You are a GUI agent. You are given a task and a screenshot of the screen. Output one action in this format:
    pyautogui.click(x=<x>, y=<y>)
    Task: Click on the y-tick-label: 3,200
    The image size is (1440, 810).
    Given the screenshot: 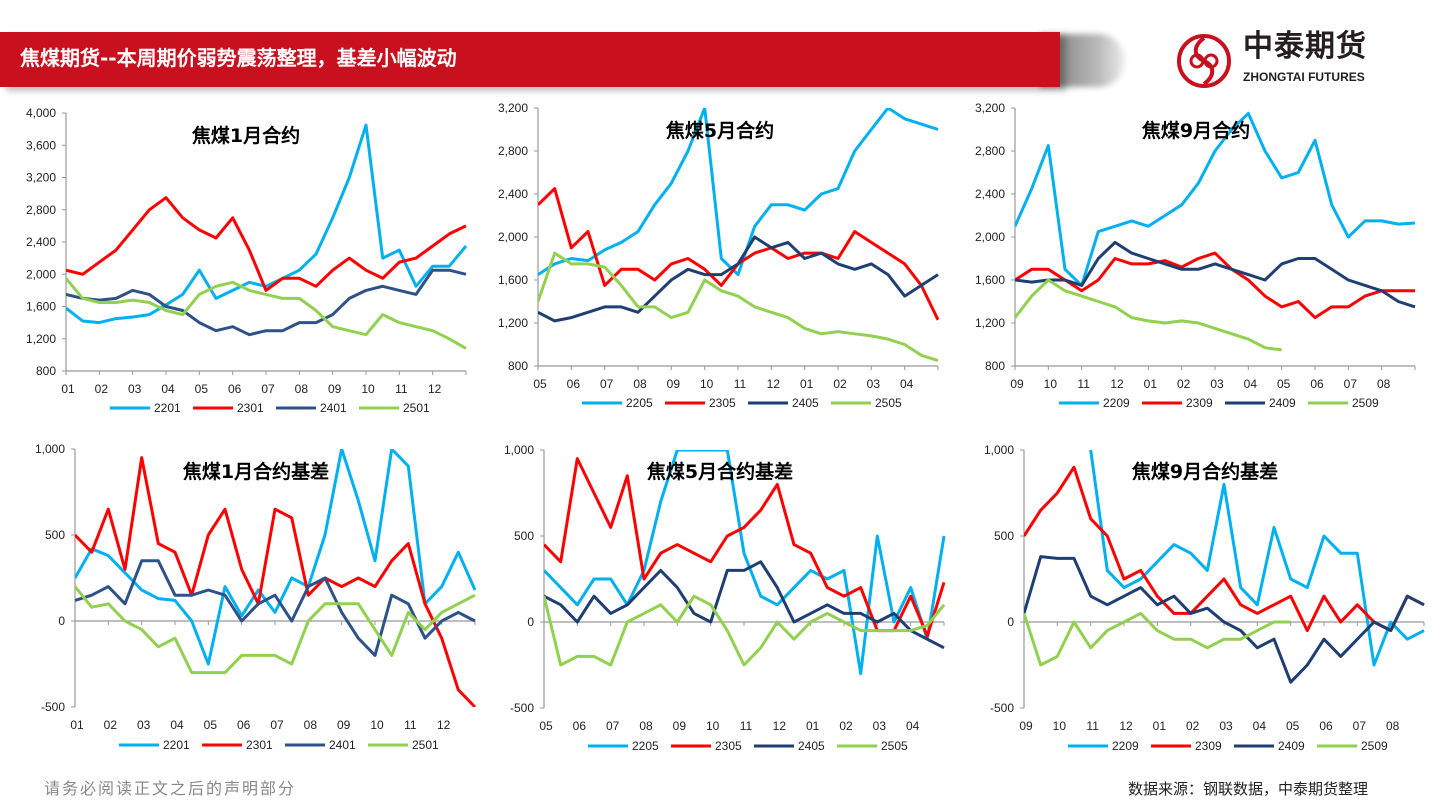 What is the action you would take?
    pyautogui.click(x=41, y=178)
    